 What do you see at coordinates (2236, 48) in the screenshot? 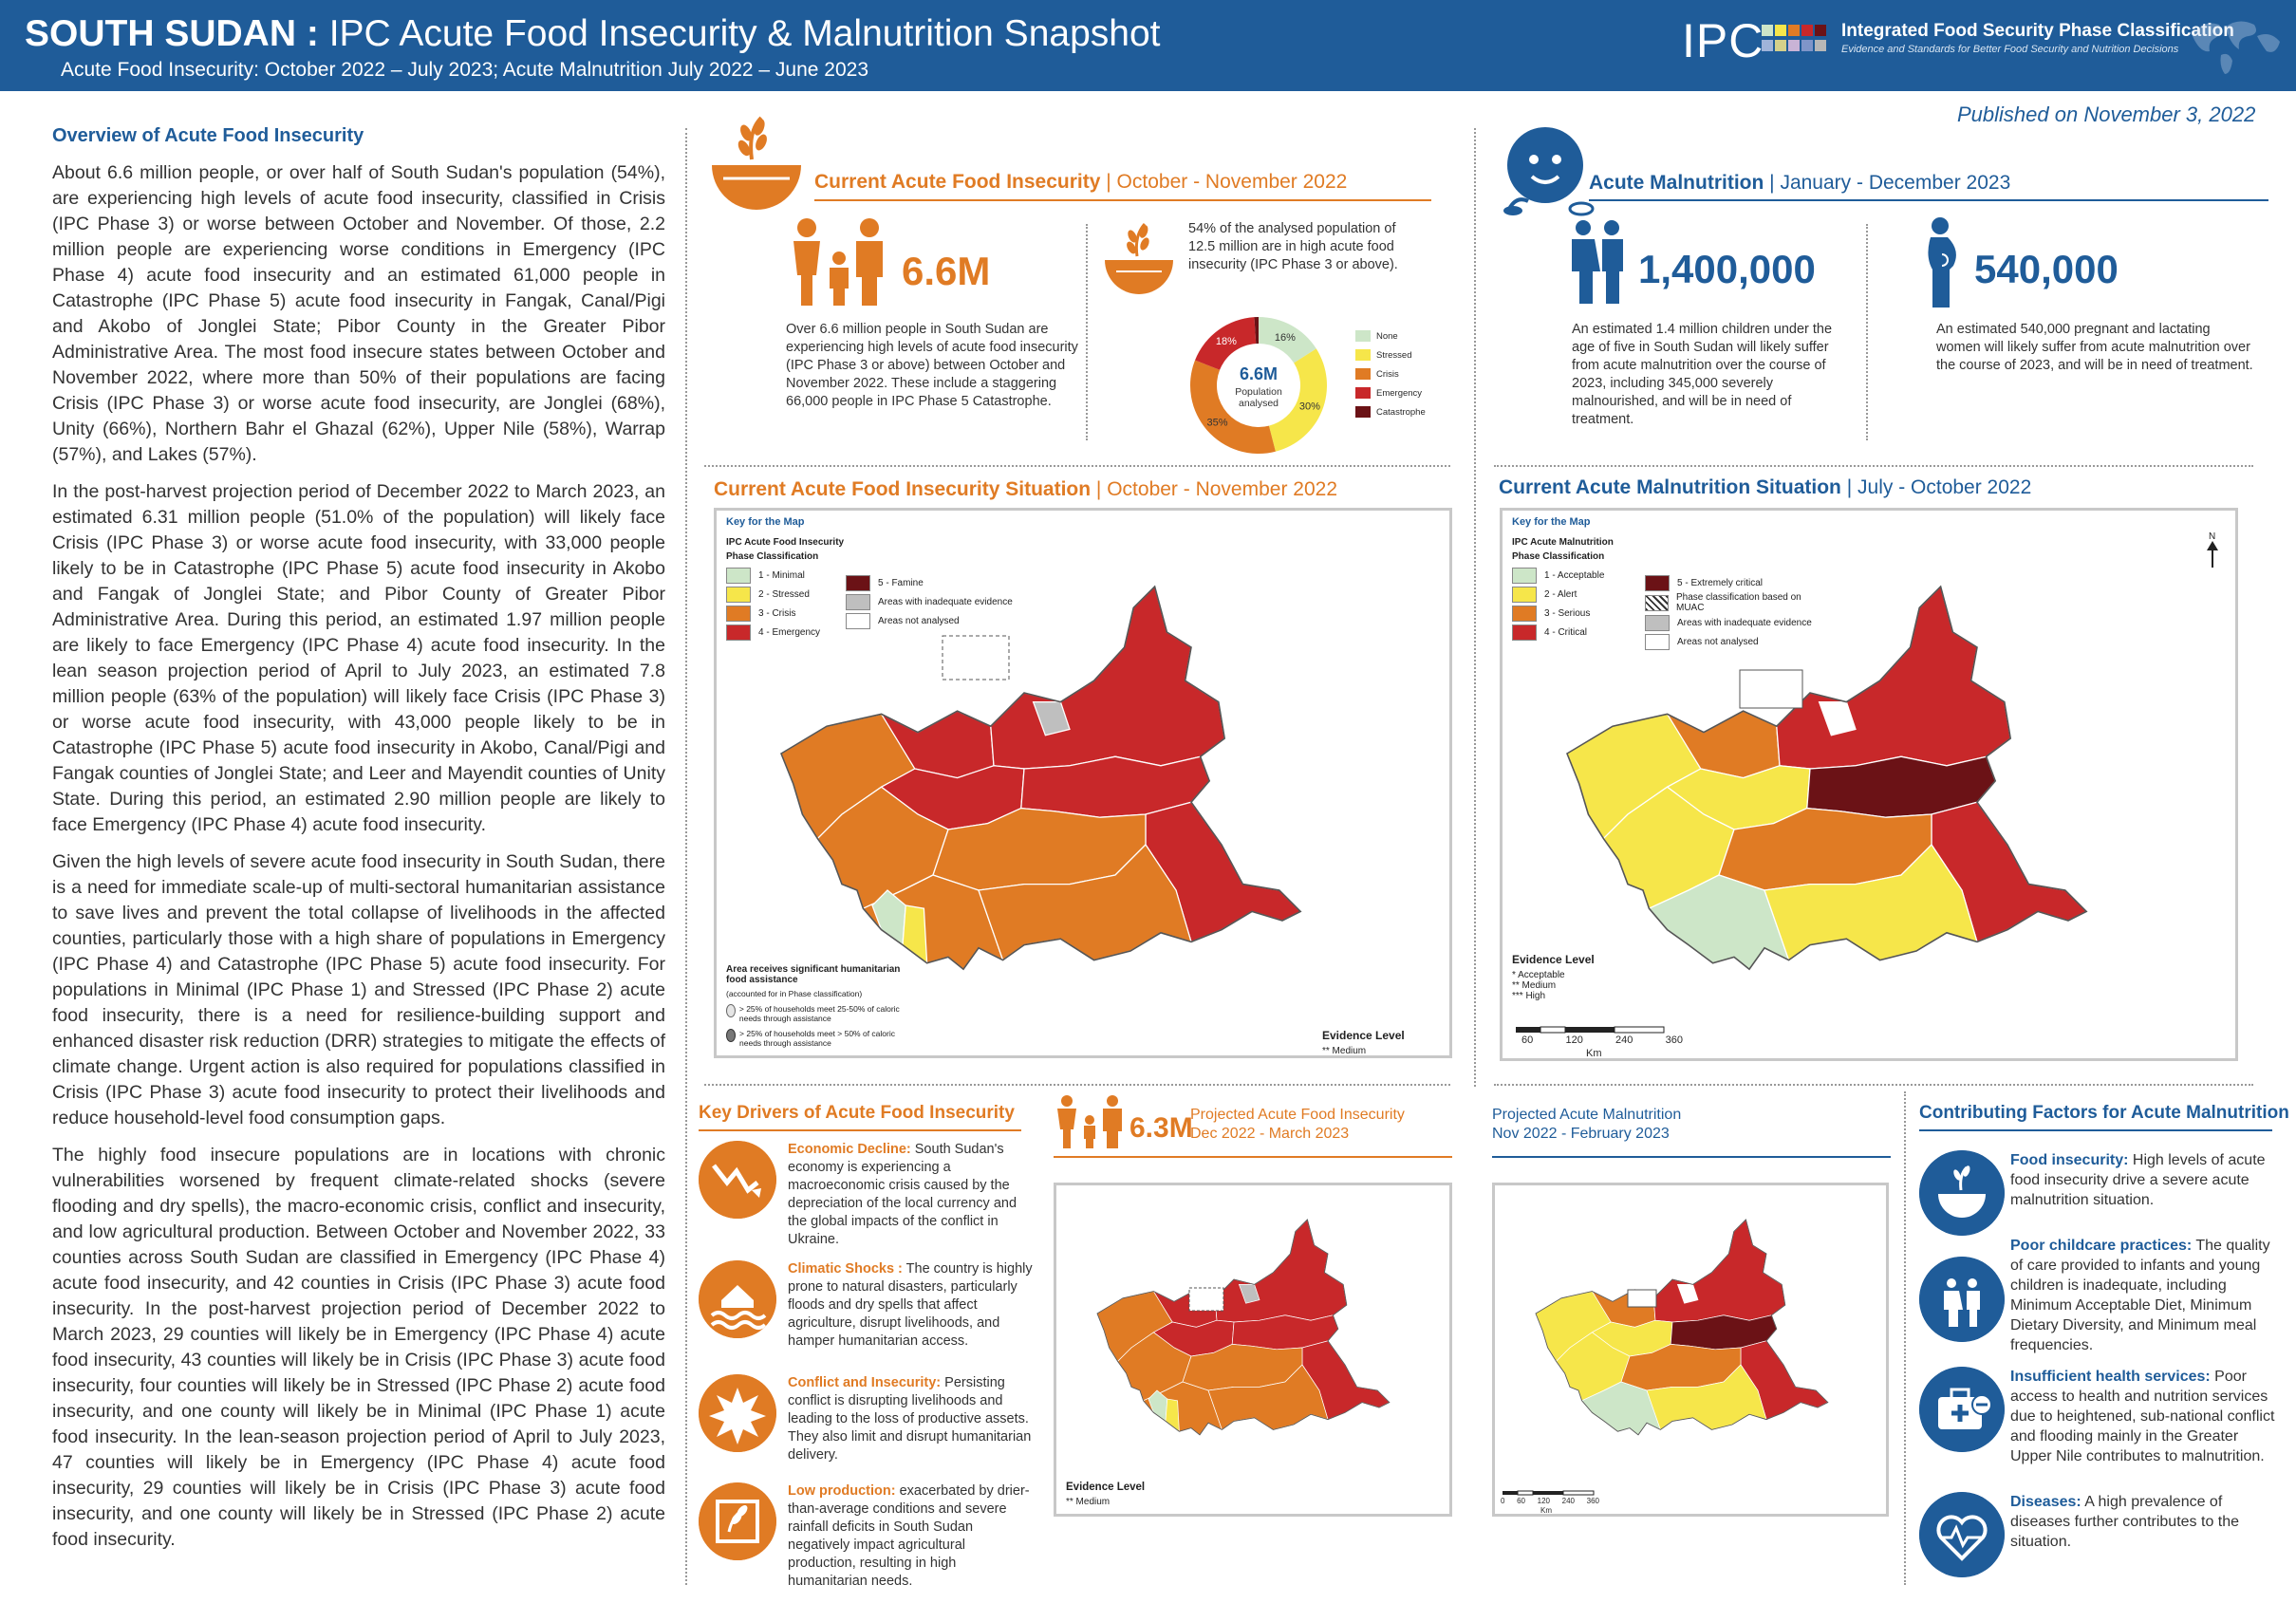
I see `world-map-icon` at bounding box center [2236, 48].